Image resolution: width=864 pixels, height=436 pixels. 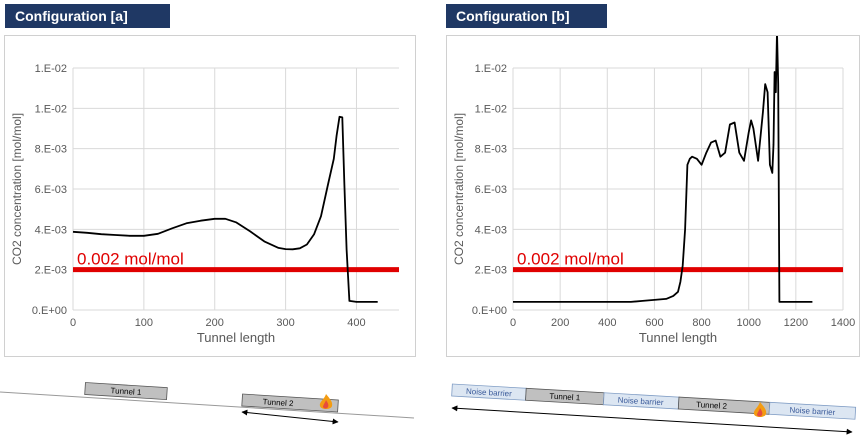 I want to click on road-line, so click(x=207, y=405).